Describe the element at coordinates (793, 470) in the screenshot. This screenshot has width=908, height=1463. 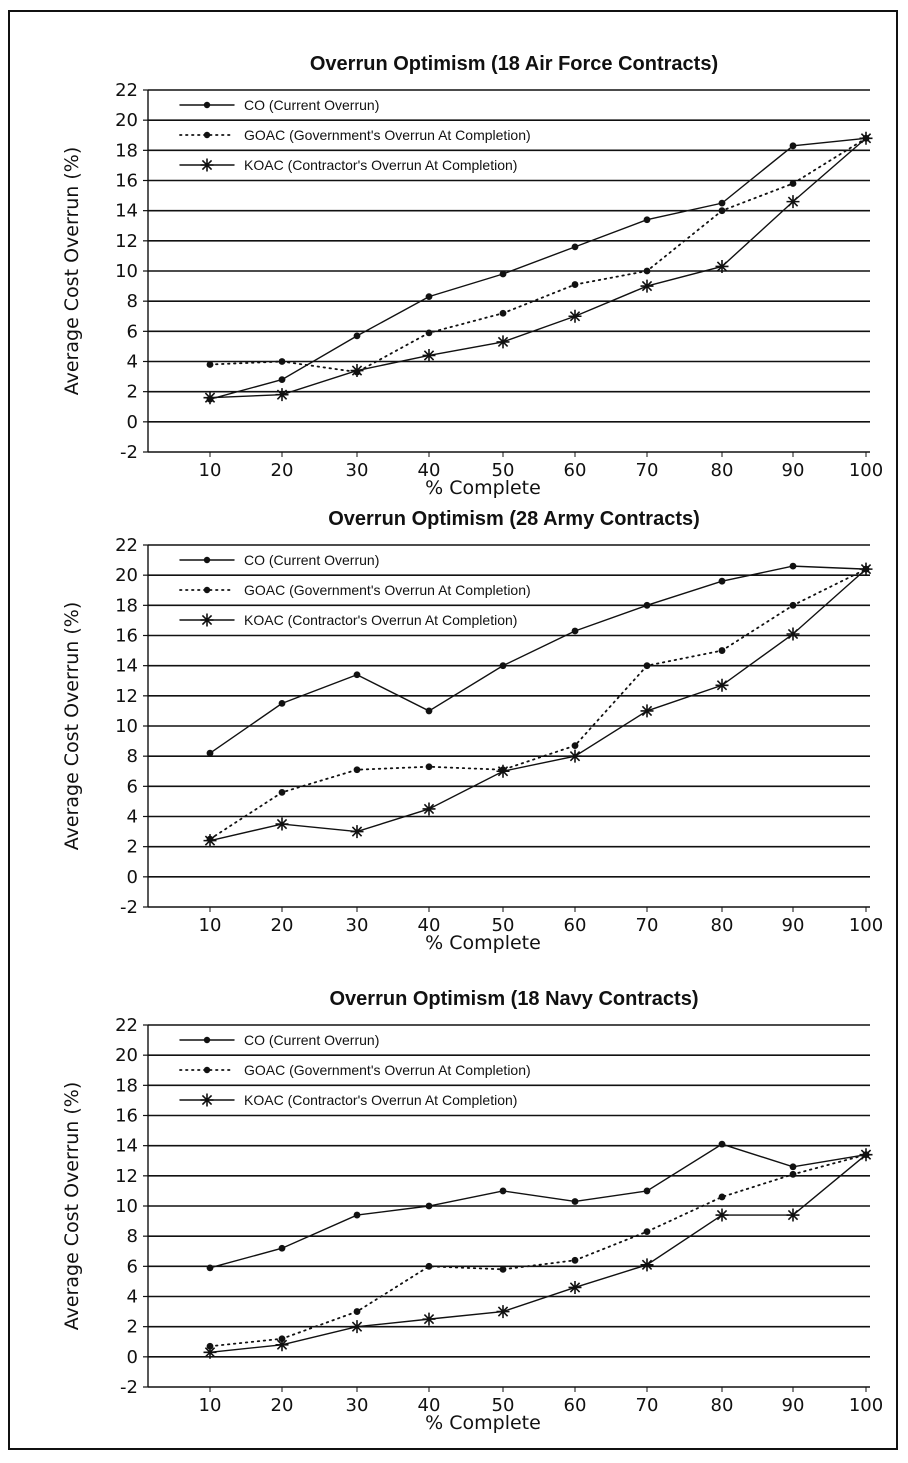
I see `x-tick-label: 90` at that location.